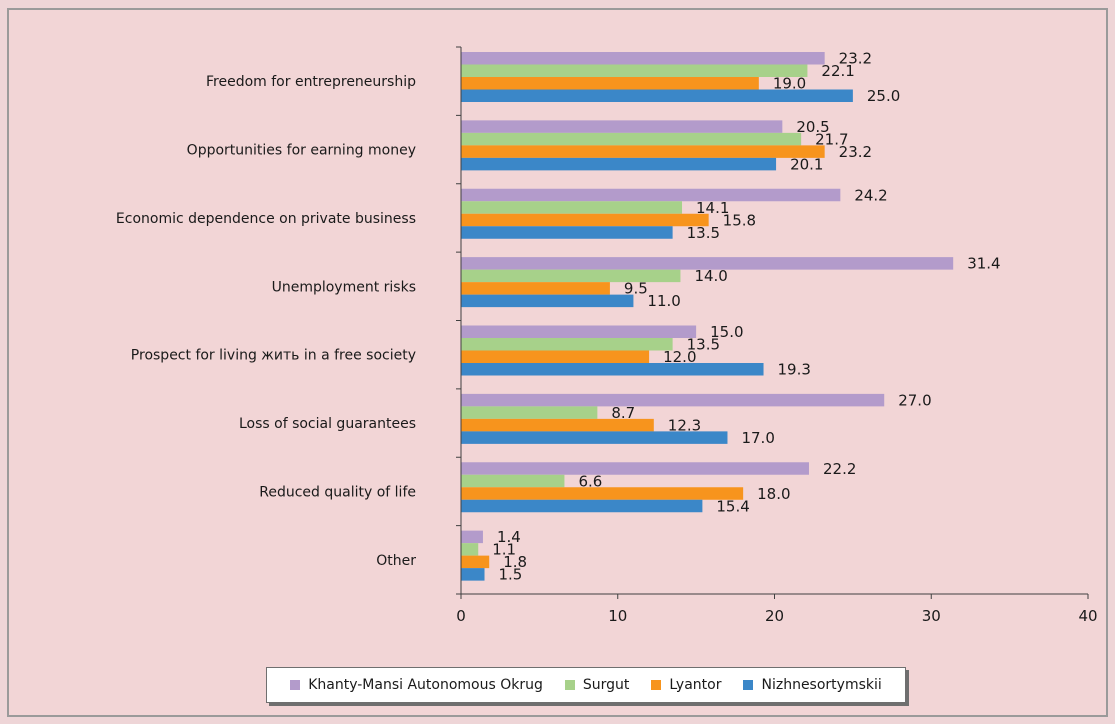 This screenshot has height=724, width=1115. I want to click on legend-item: Surgut, so click(597, 685).